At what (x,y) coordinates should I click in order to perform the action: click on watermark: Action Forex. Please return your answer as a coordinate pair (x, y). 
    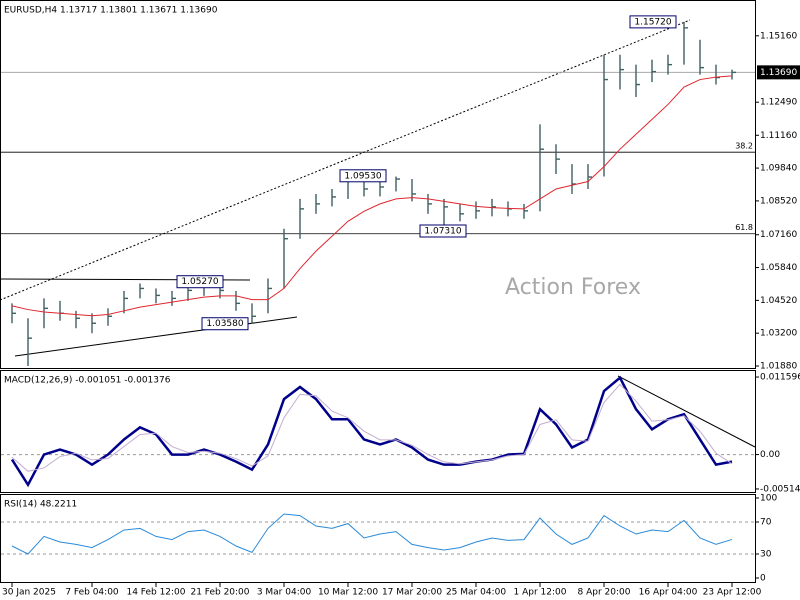
    Looking at the image, I should click on (573, 287).